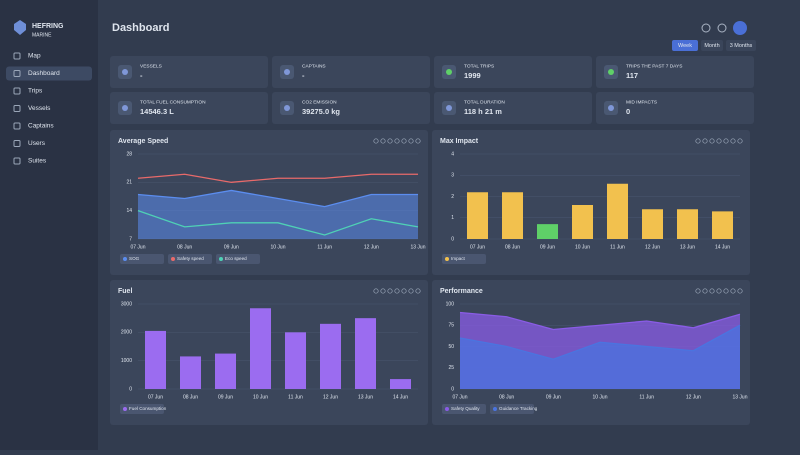 This screenshot has width=800, height=455. What do you see at coordinates (295, 397) in the screenshot?
I see `x-tick-label: 11 Jun` at bounding box center [295, 397].